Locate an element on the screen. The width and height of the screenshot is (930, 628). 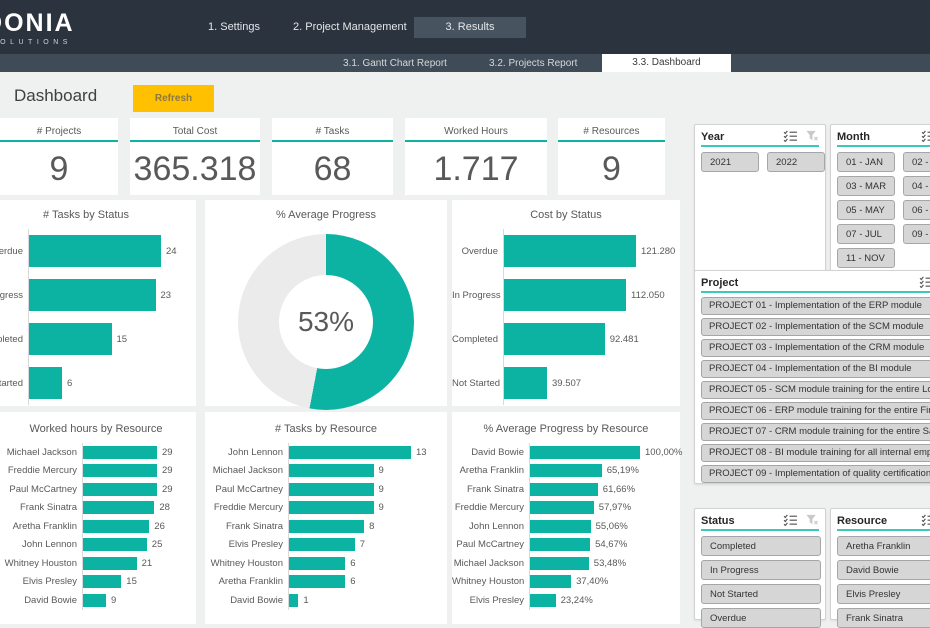
category-label: David Bowie is located at coordinates (256, 600).